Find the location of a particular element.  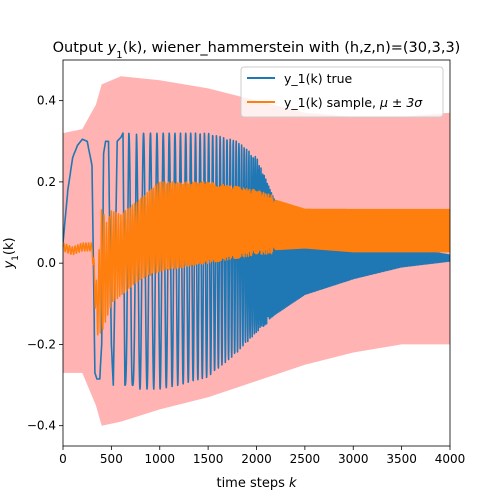

x-axis-label-text: time steps is located at coordinates (252, 483).